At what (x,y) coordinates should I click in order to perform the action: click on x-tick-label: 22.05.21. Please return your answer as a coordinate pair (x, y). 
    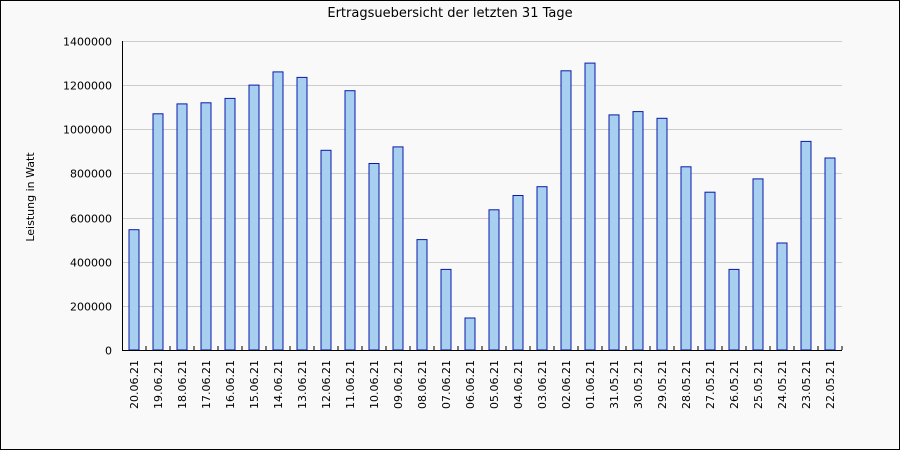
    Looking at the image, I should click on (830, 384).